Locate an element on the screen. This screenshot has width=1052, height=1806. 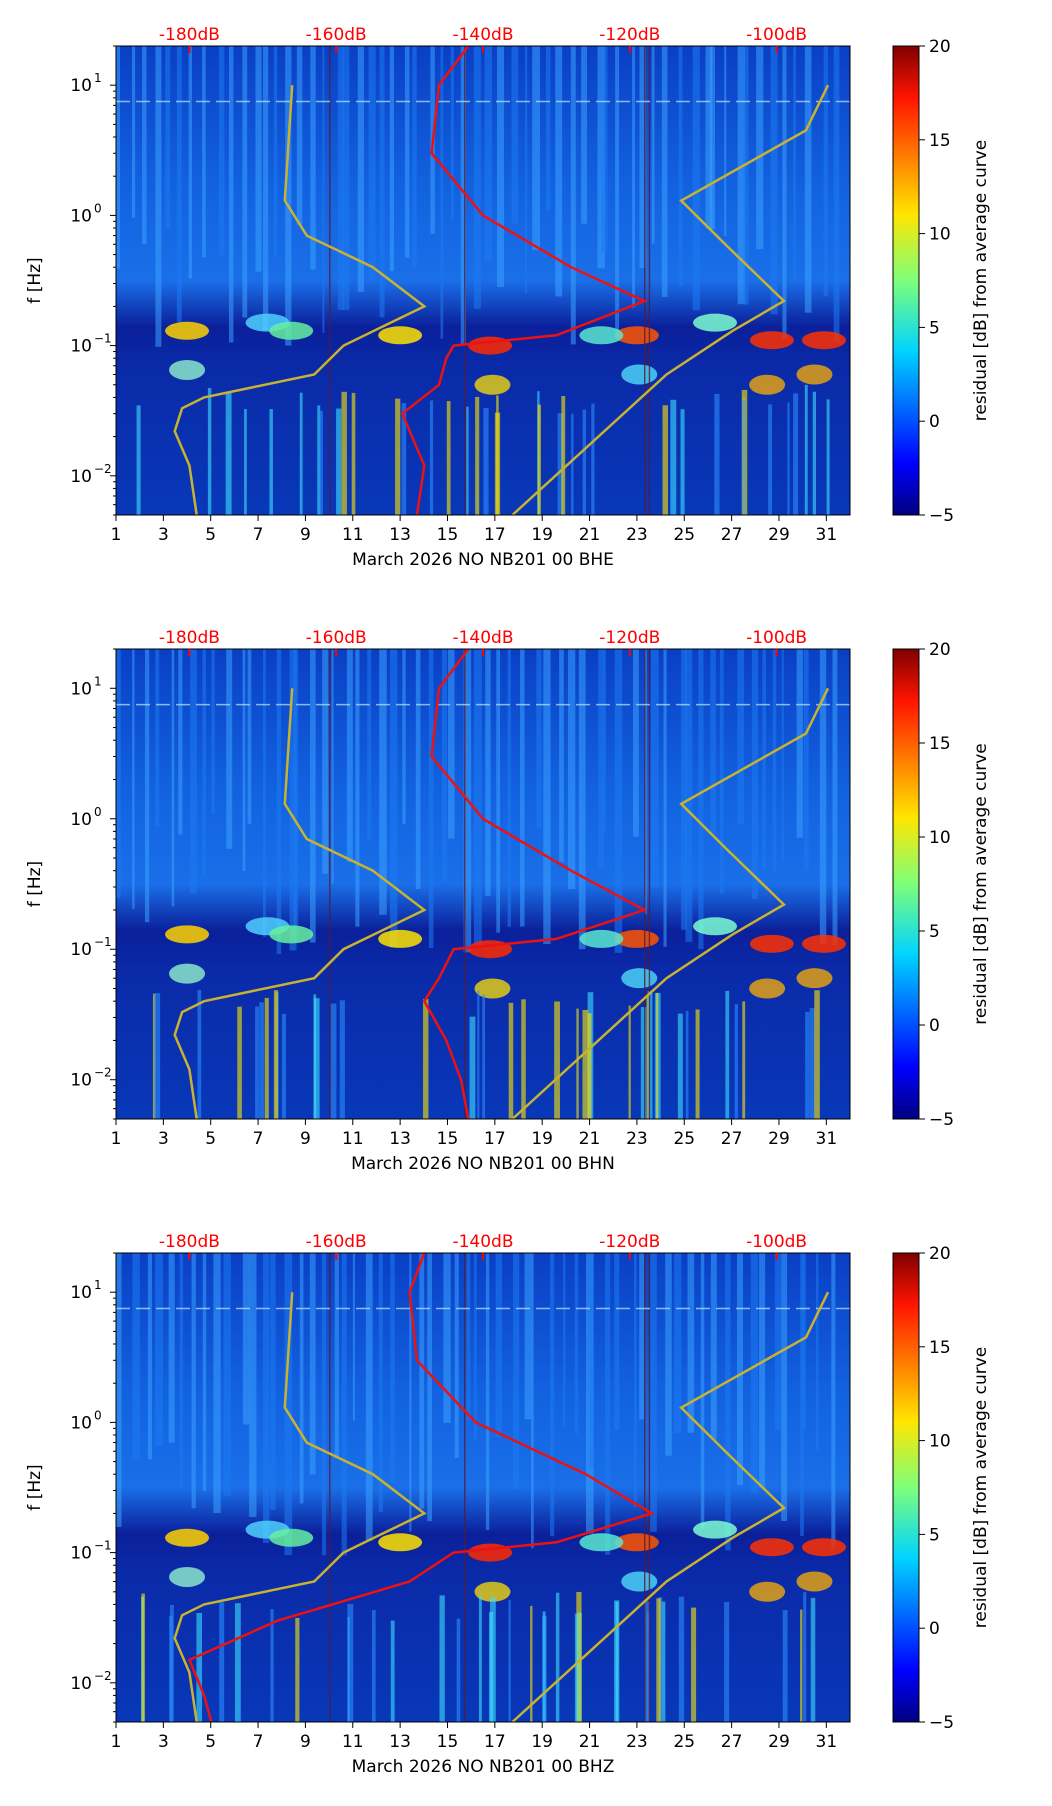
x-tick-label: 11 is located at coordinates (353, 535).